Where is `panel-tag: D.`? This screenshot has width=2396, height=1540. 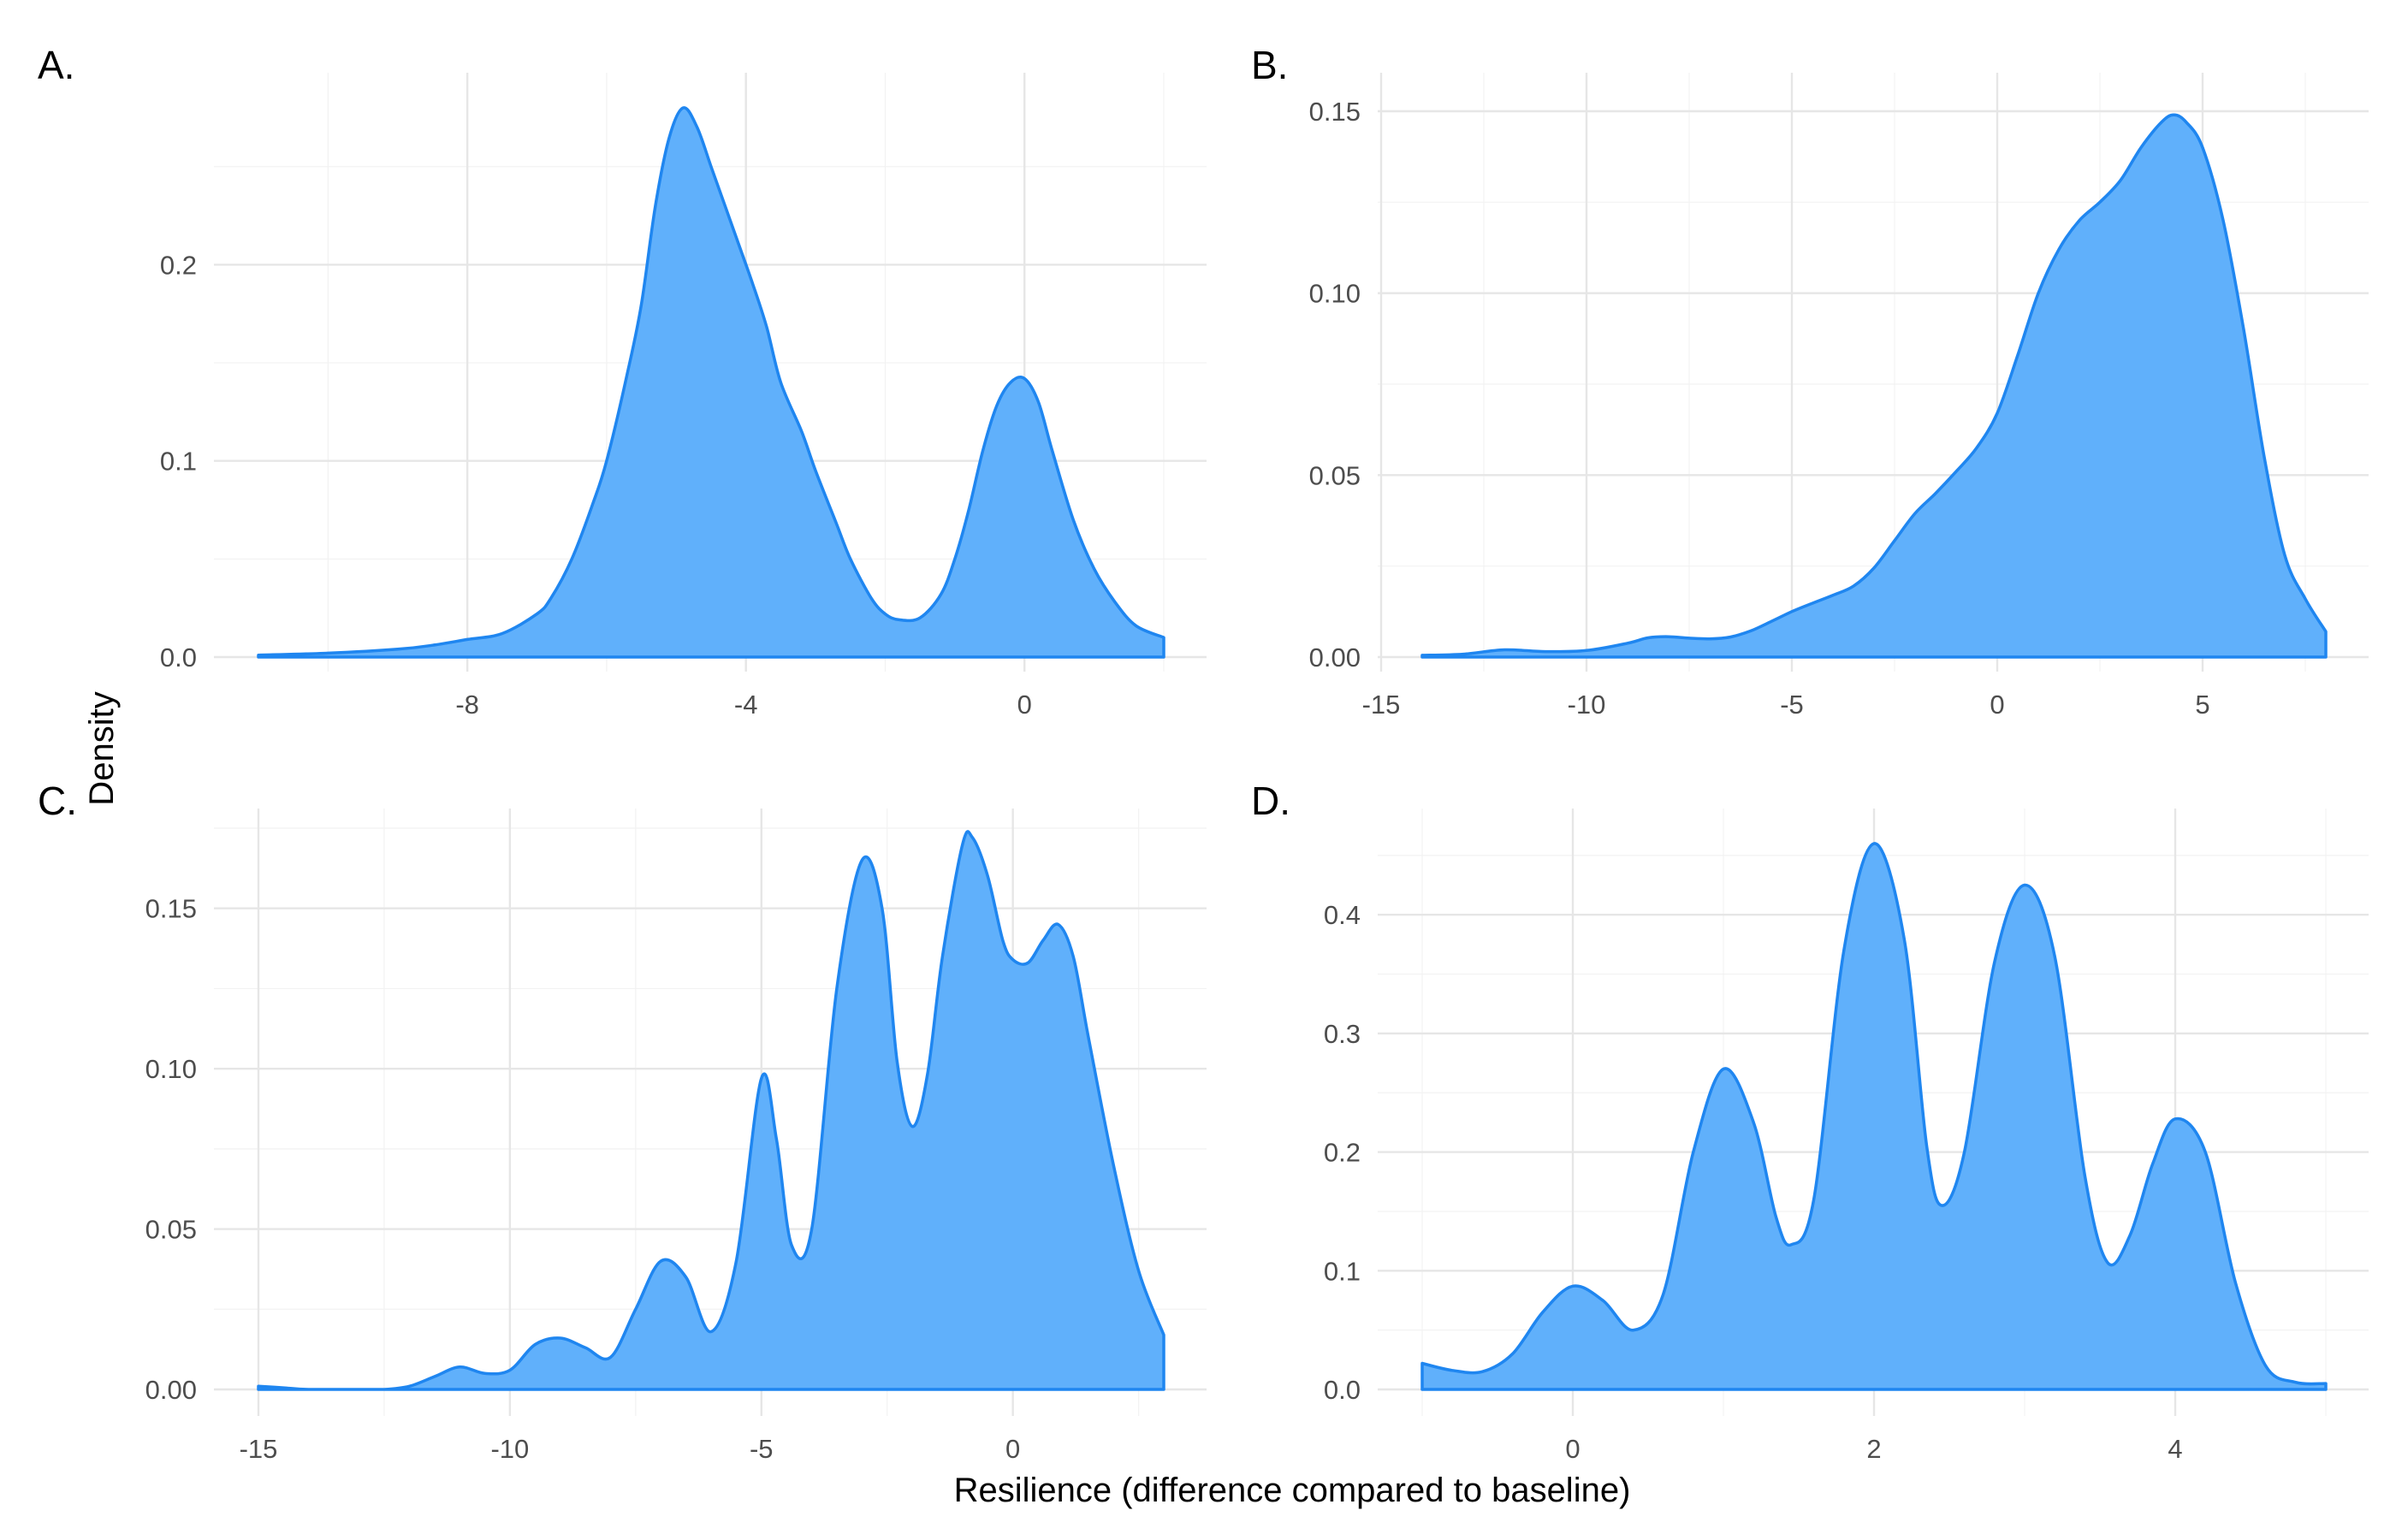 panel-tag: D. is located at coordinates (1270, 801).